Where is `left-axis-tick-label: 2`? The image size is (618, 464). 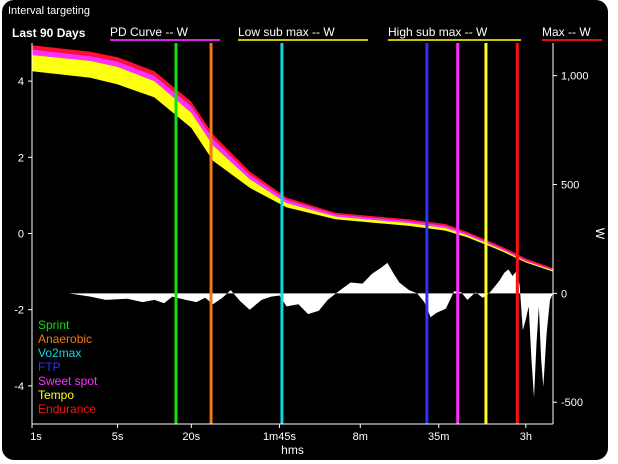 left-axis-tick-label: 2 is located at coordinates (21, 158).